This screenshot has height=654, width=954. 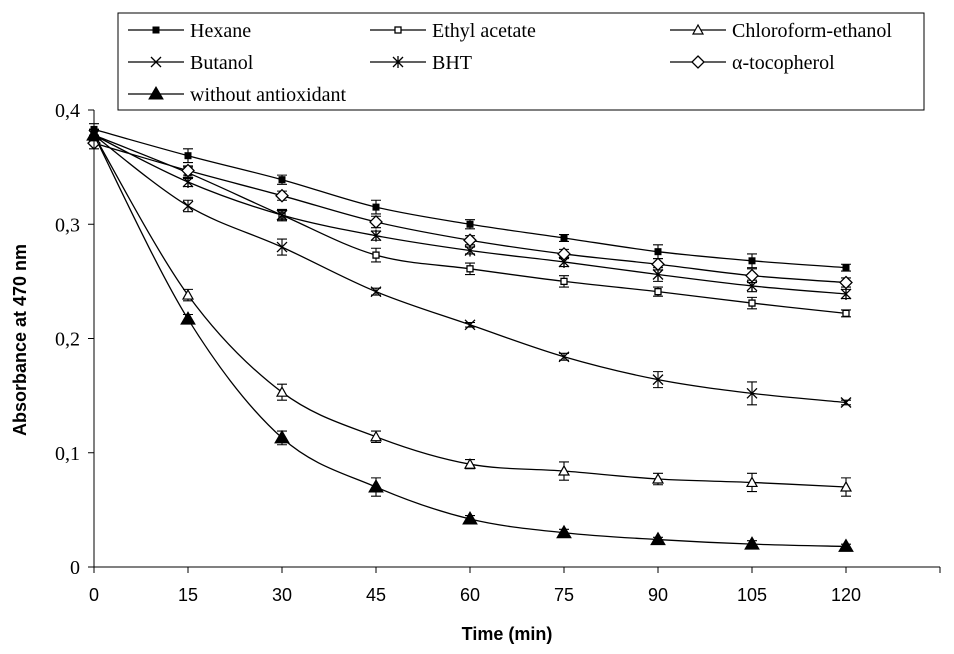 I want to click on legend-label: Butanol, so click(x=222, y=63).